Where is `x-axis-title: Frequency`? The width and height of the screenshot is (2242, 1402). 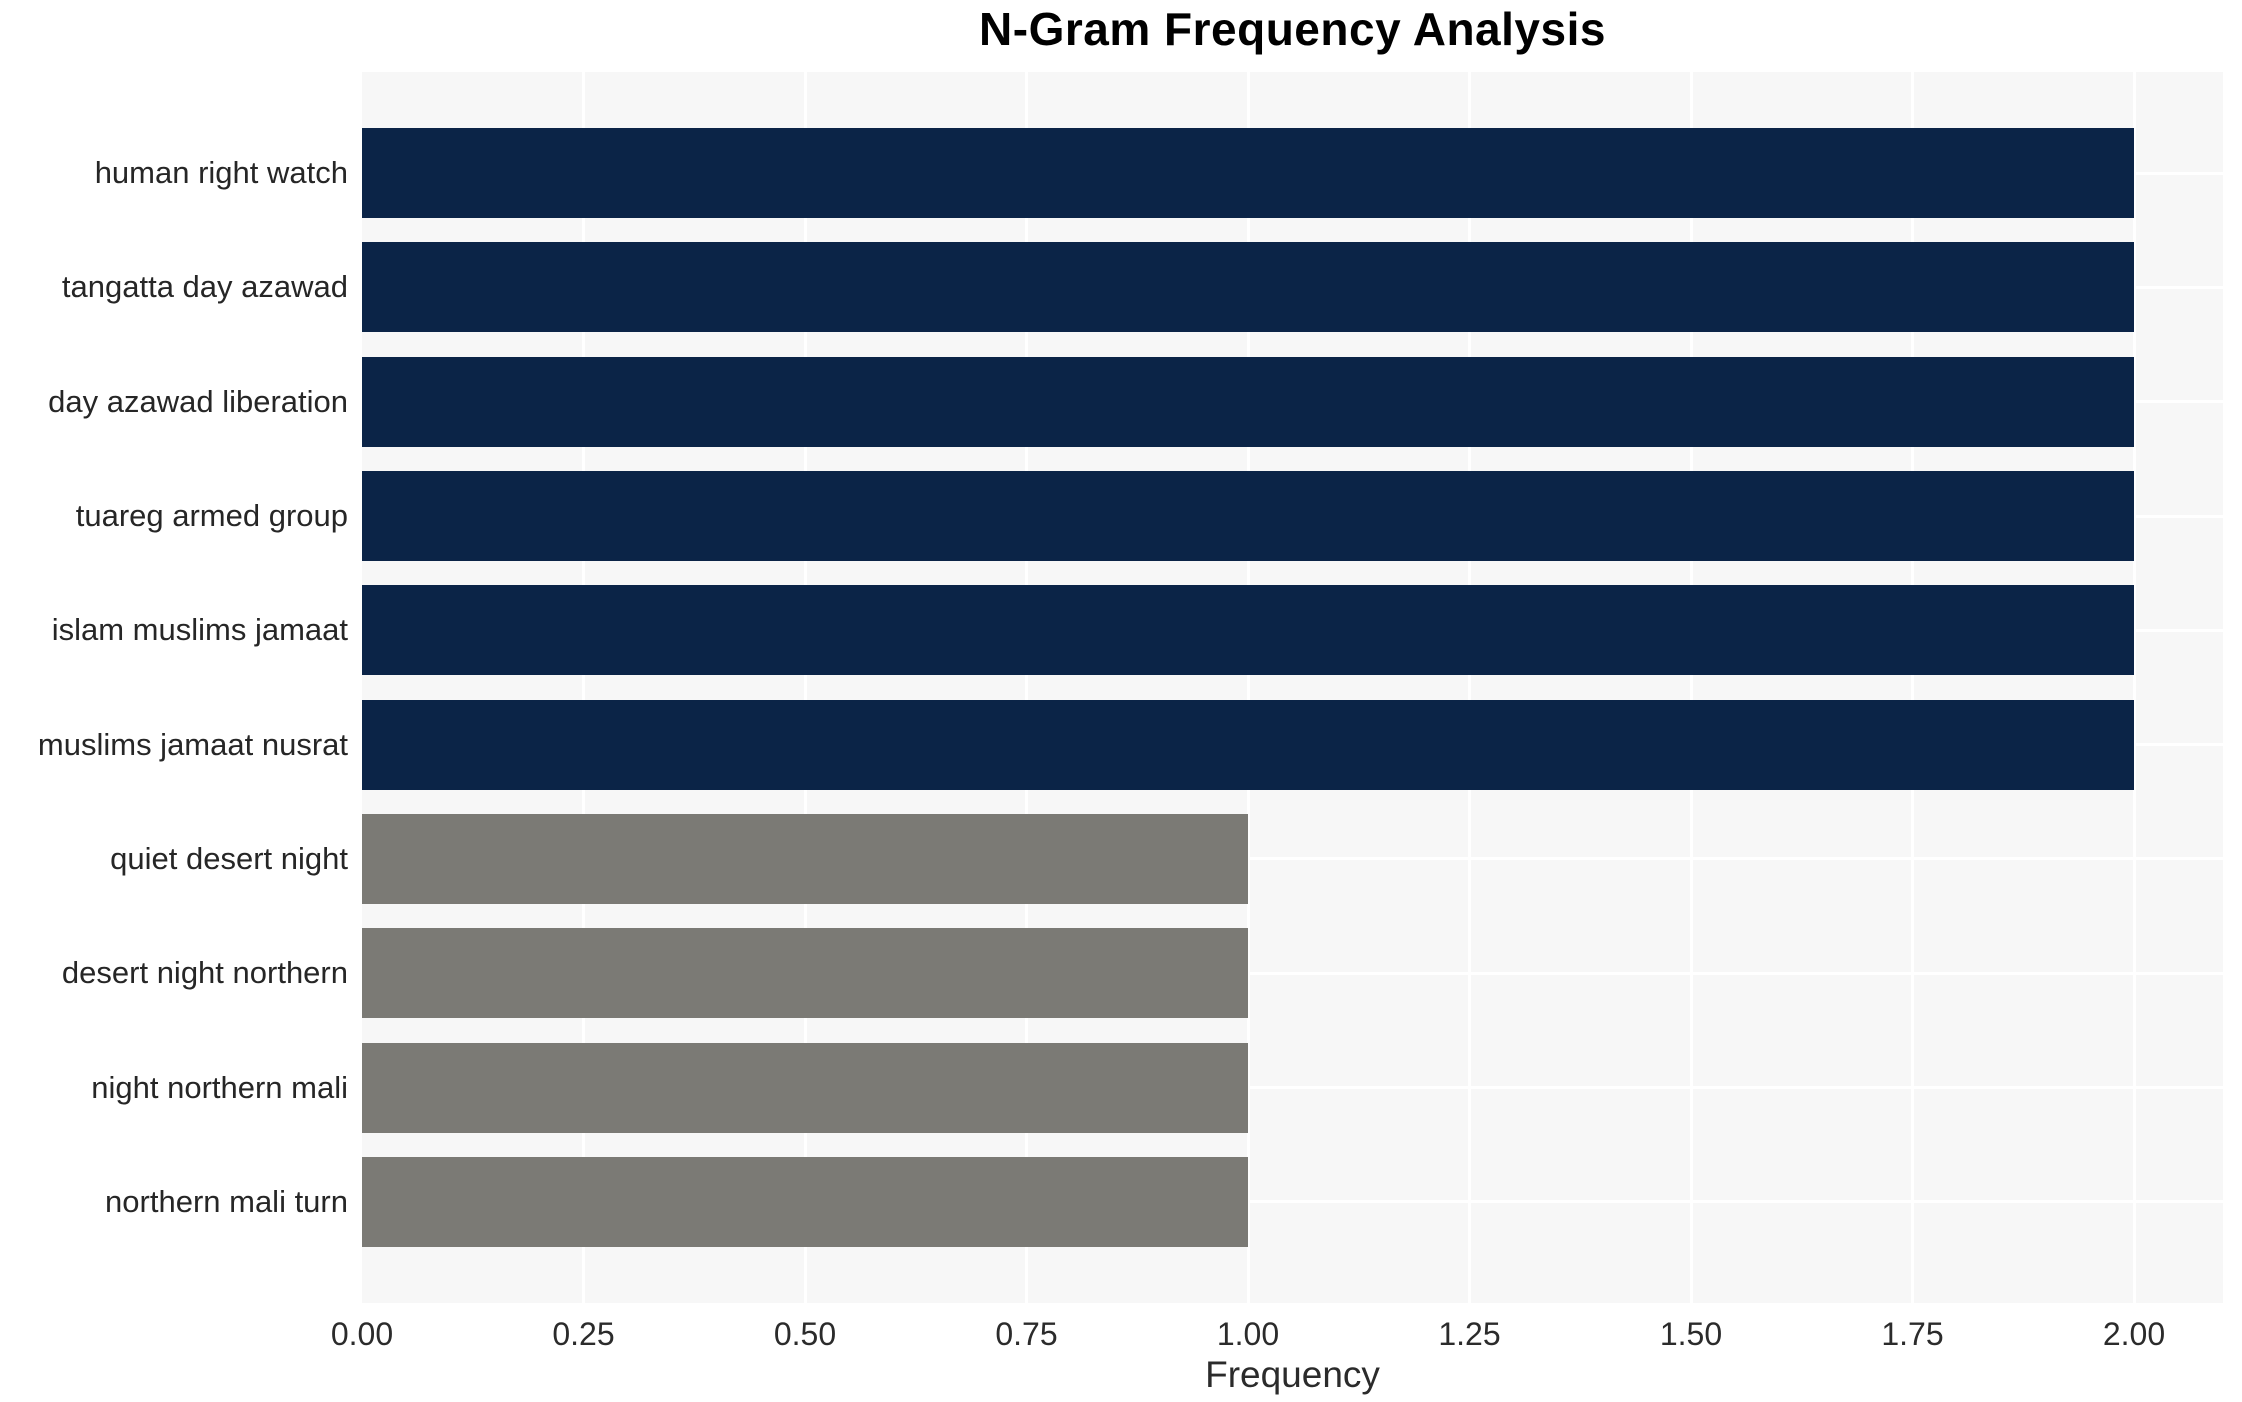 x-axis-title: Frequency is located at coordinates (1292, 1374).